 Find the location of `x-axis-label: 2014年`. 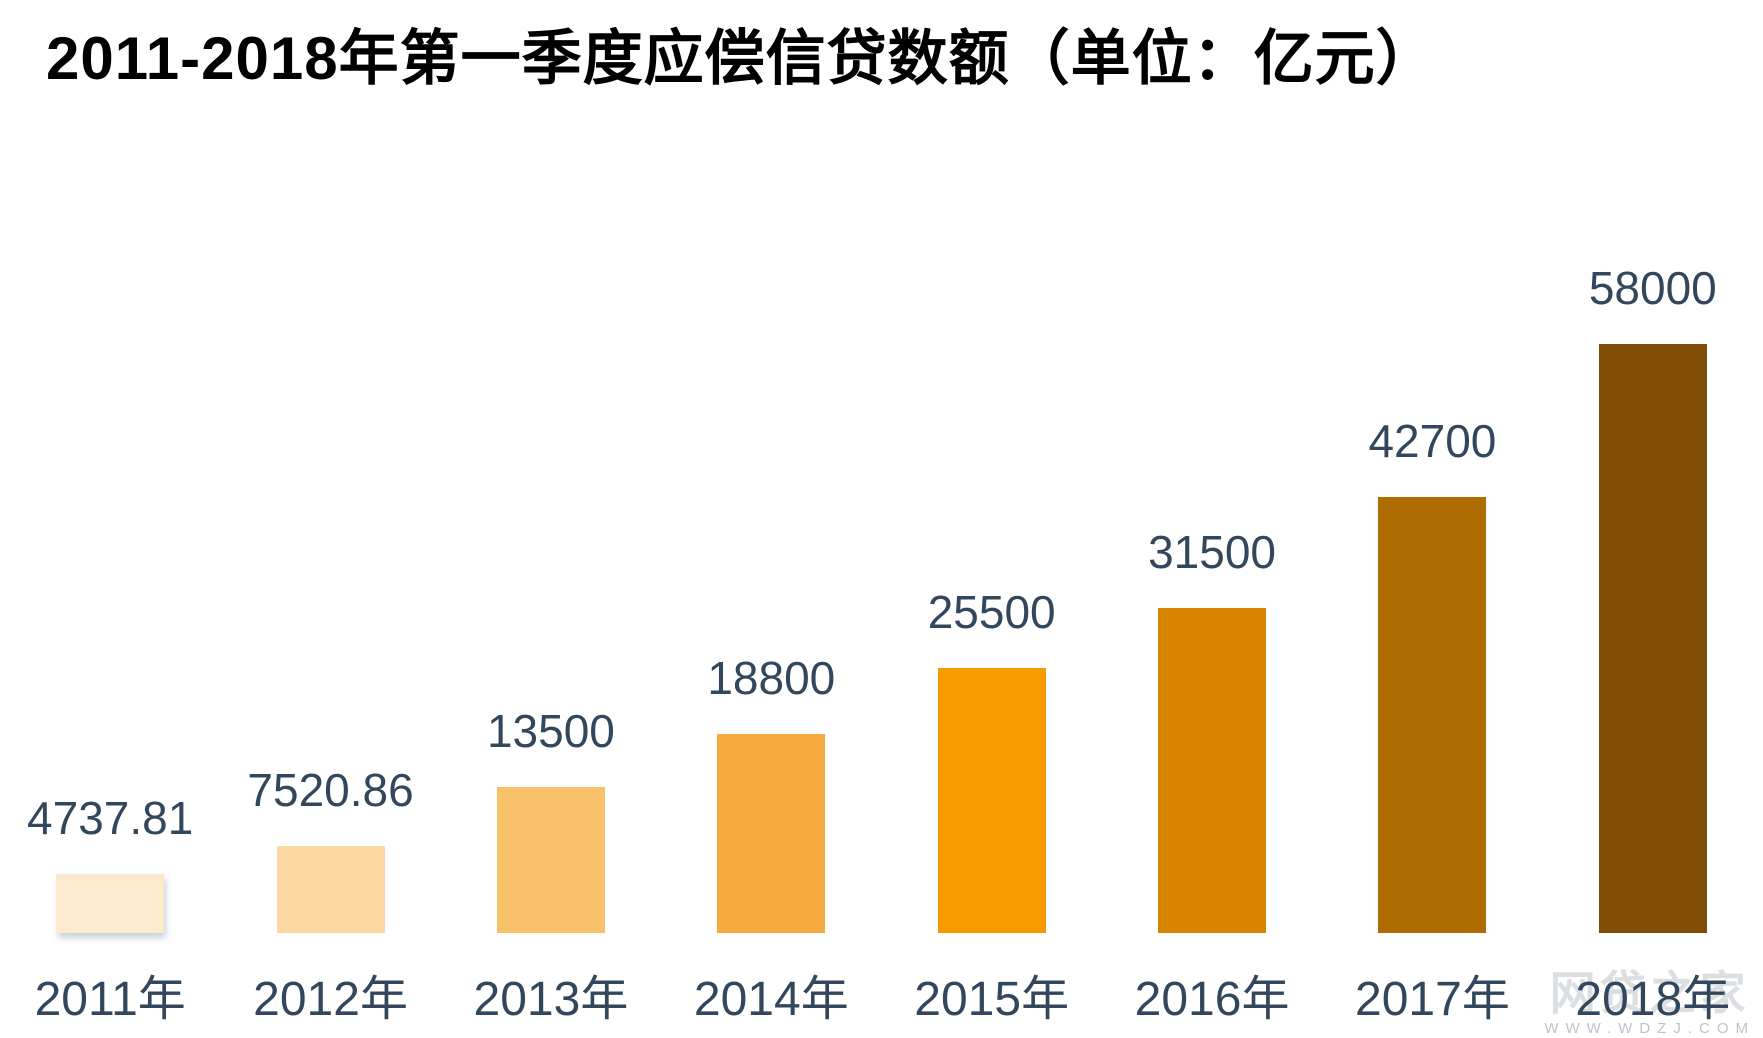

x-axis-label: 2014年 is located at coordinates (771, 999).